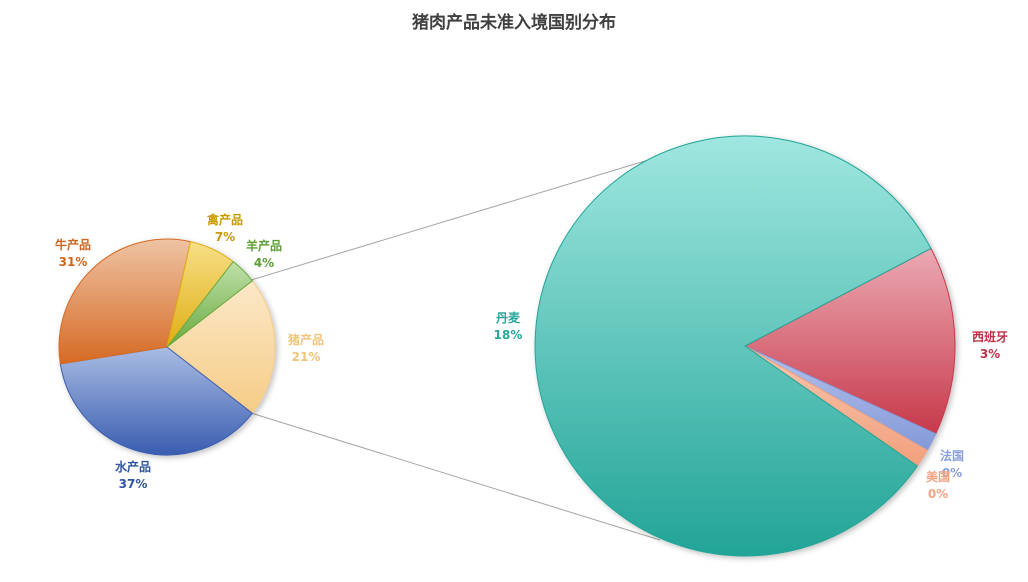 Image resolution: width=1028 pixels, height=582 pixels. I want to click on secondary-percent-3: 18%, so click(508, 335).